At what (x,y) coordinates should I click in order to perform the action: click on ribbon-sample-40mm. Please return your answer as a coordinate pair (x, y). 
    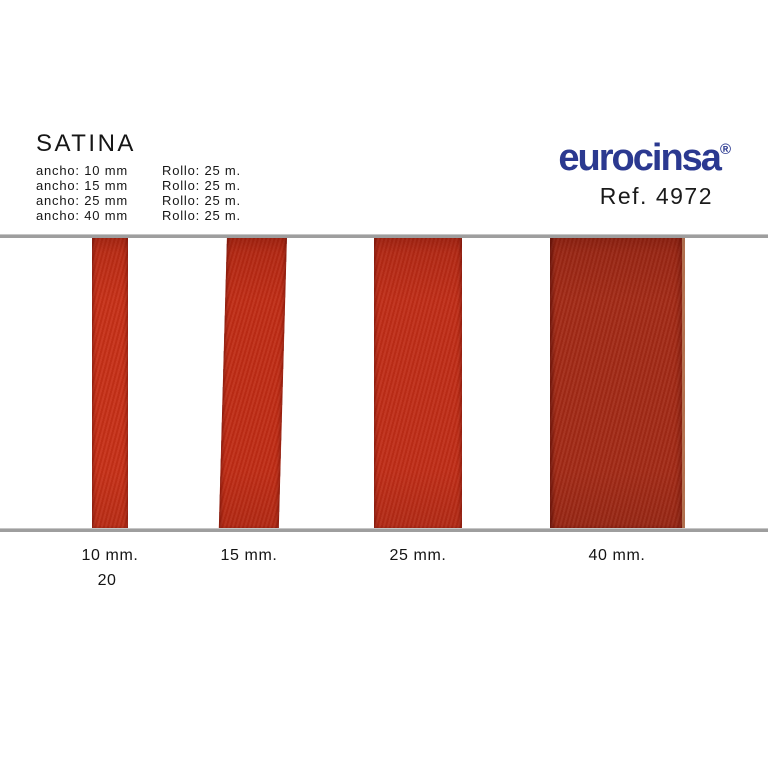
    Looking at the image, I should click on (617, 382).